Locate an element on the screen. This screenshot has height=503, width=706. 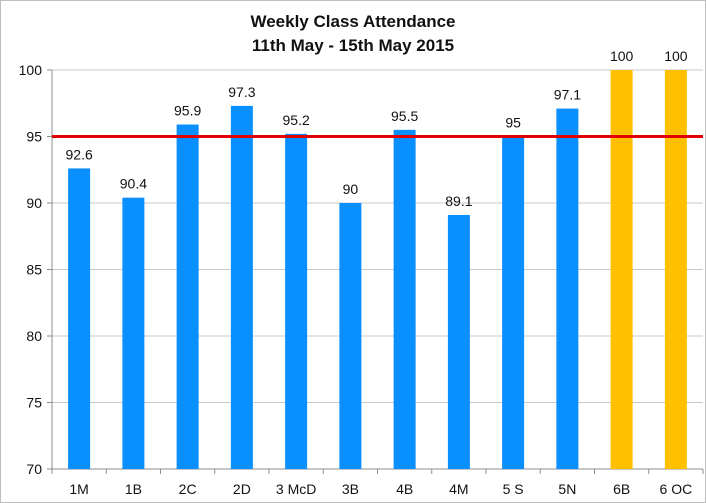
data-label: 95.9 is located at coordinates (187, 111).